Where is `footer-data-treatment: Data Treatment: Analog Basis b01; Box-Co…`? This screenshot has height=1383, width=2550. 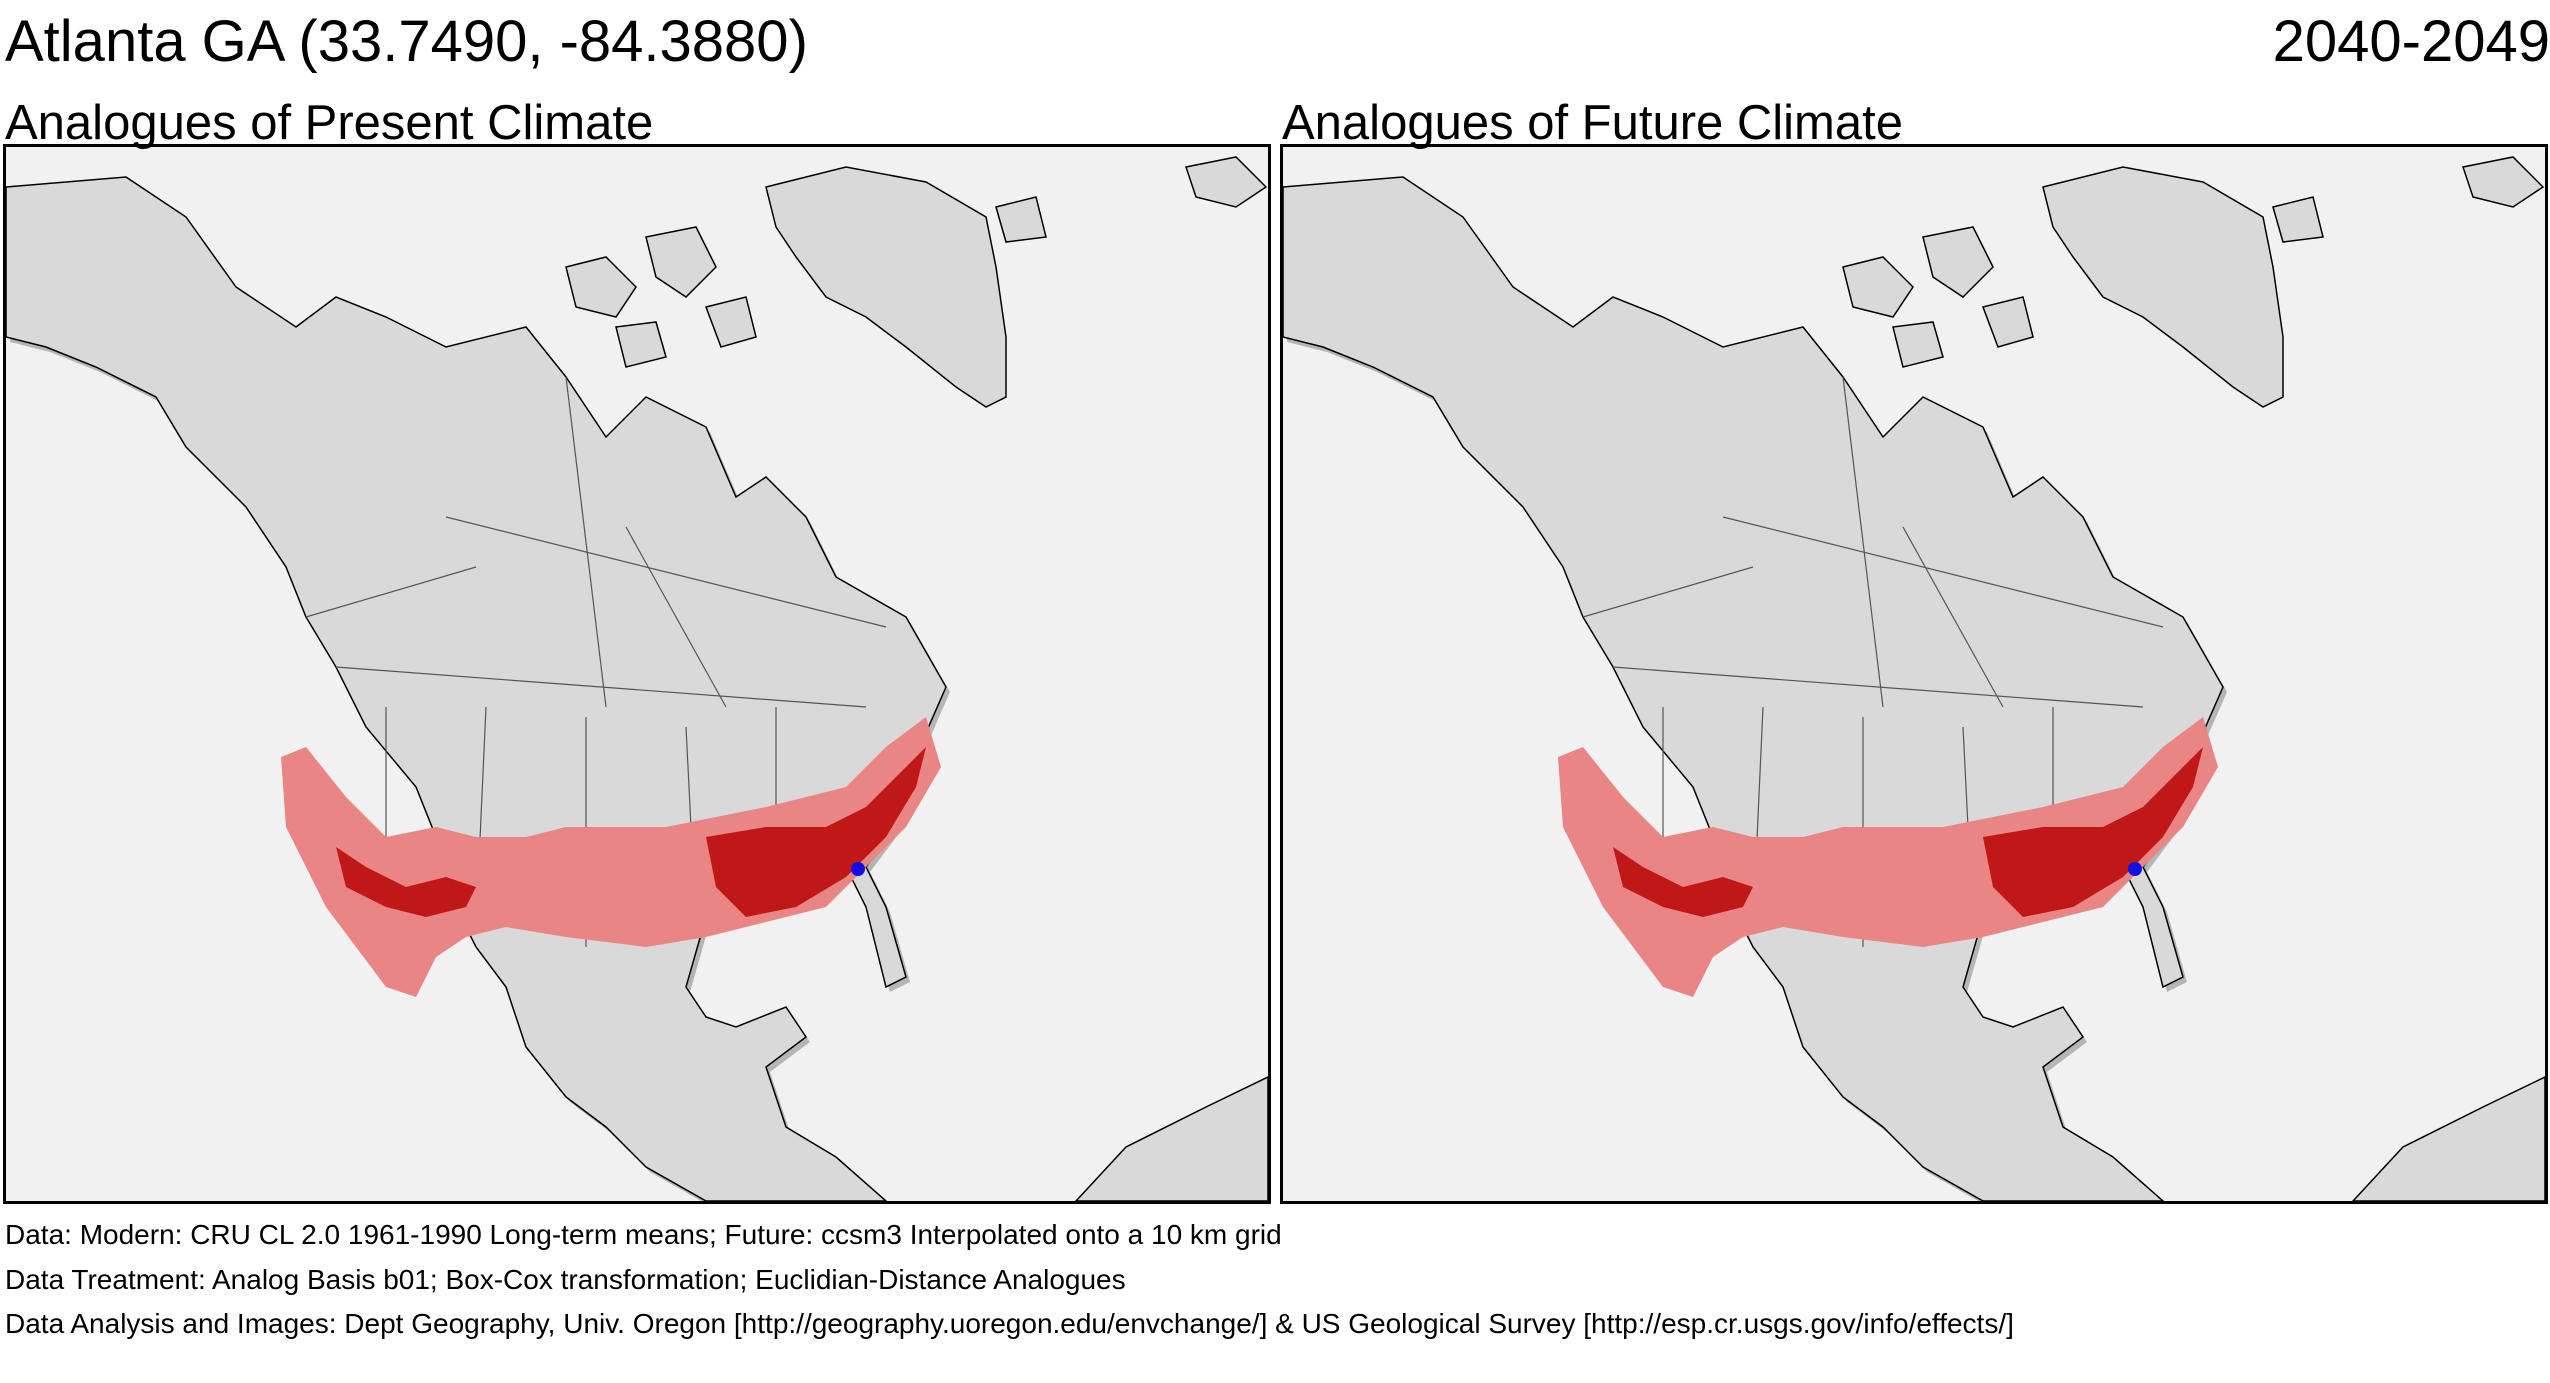
footer-data-treatment: Data Treatment: Analog Basis b01; Box-Co… is located at coordinates (565, 1279).